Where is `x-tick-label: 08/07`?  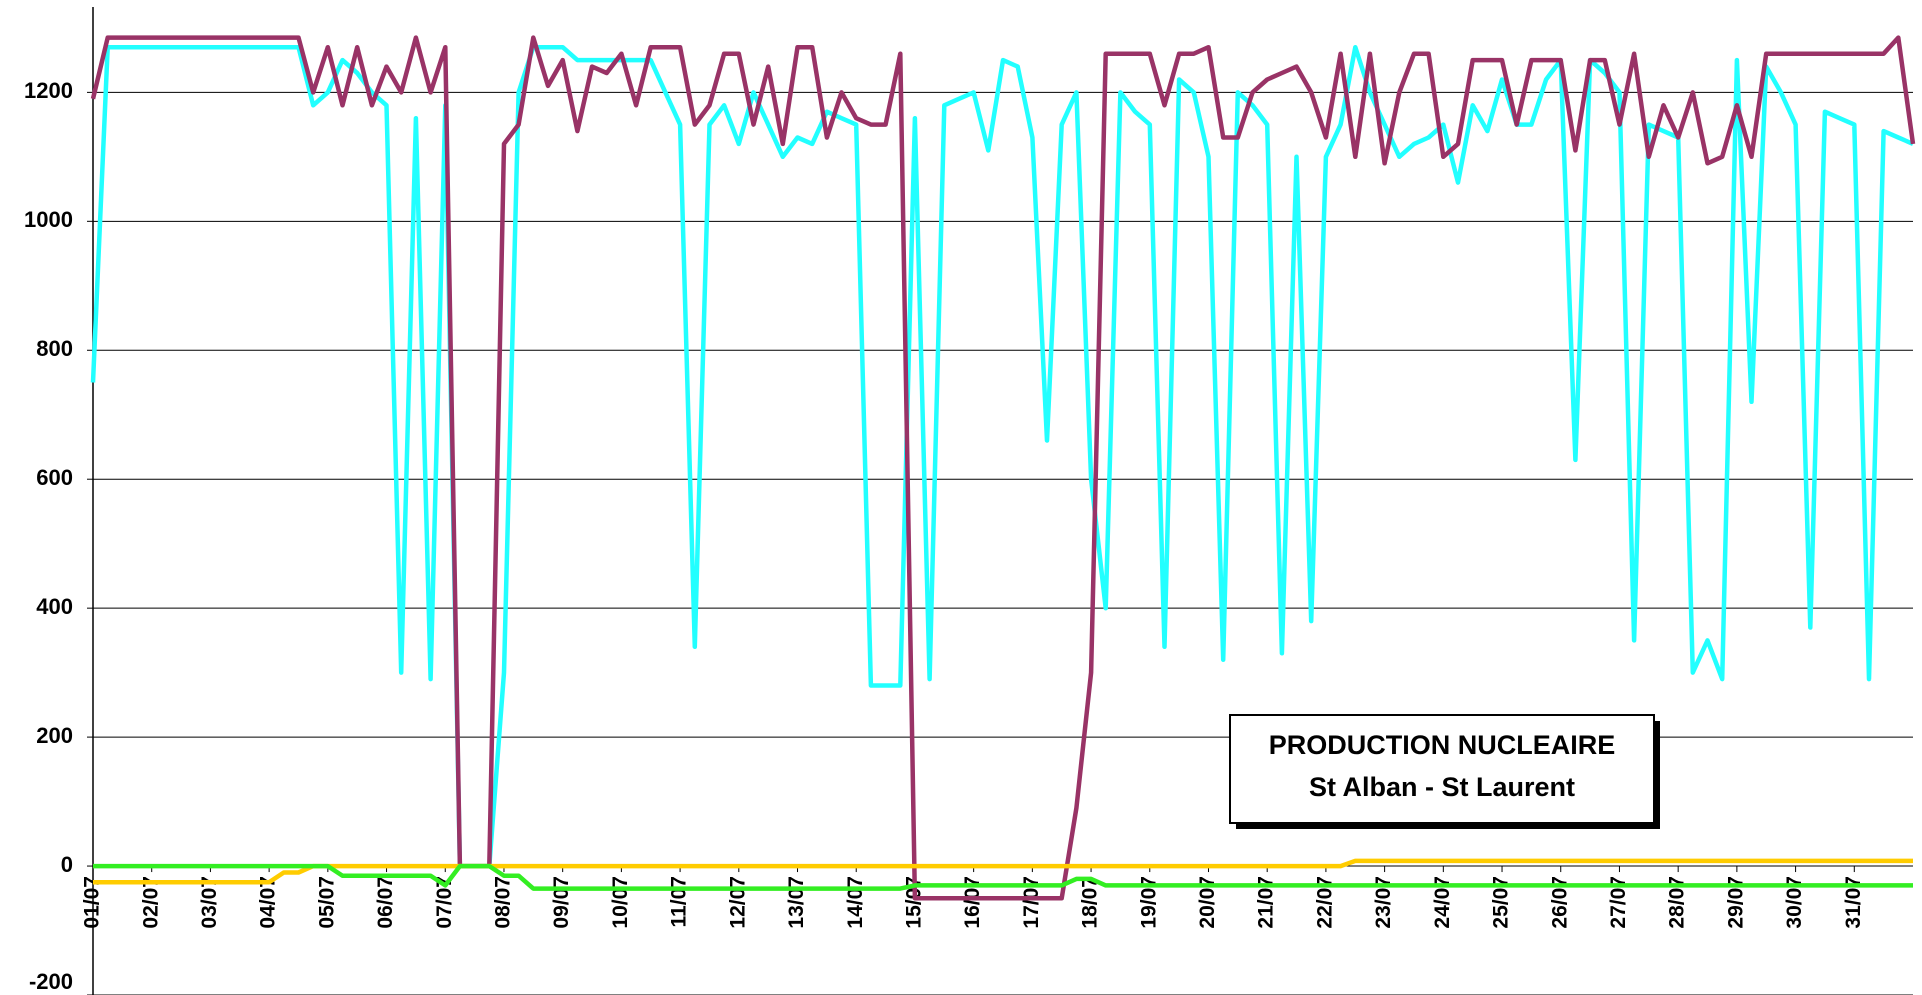
x-tick-label: 08/07 is located at coordinates (503, 902).